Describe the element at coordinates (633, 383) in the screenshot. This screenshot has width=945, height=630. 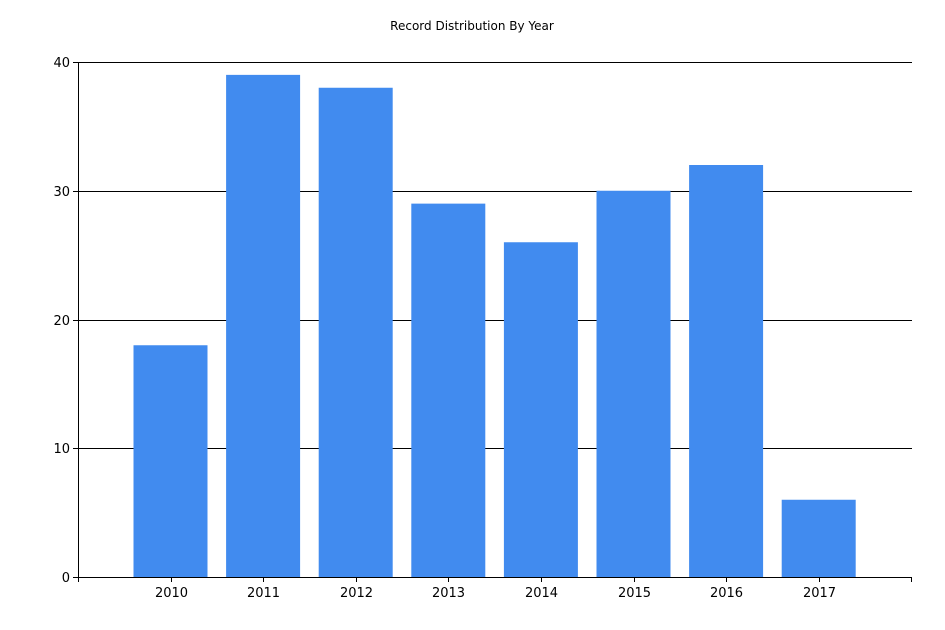
I see `bar-2015` at that location.